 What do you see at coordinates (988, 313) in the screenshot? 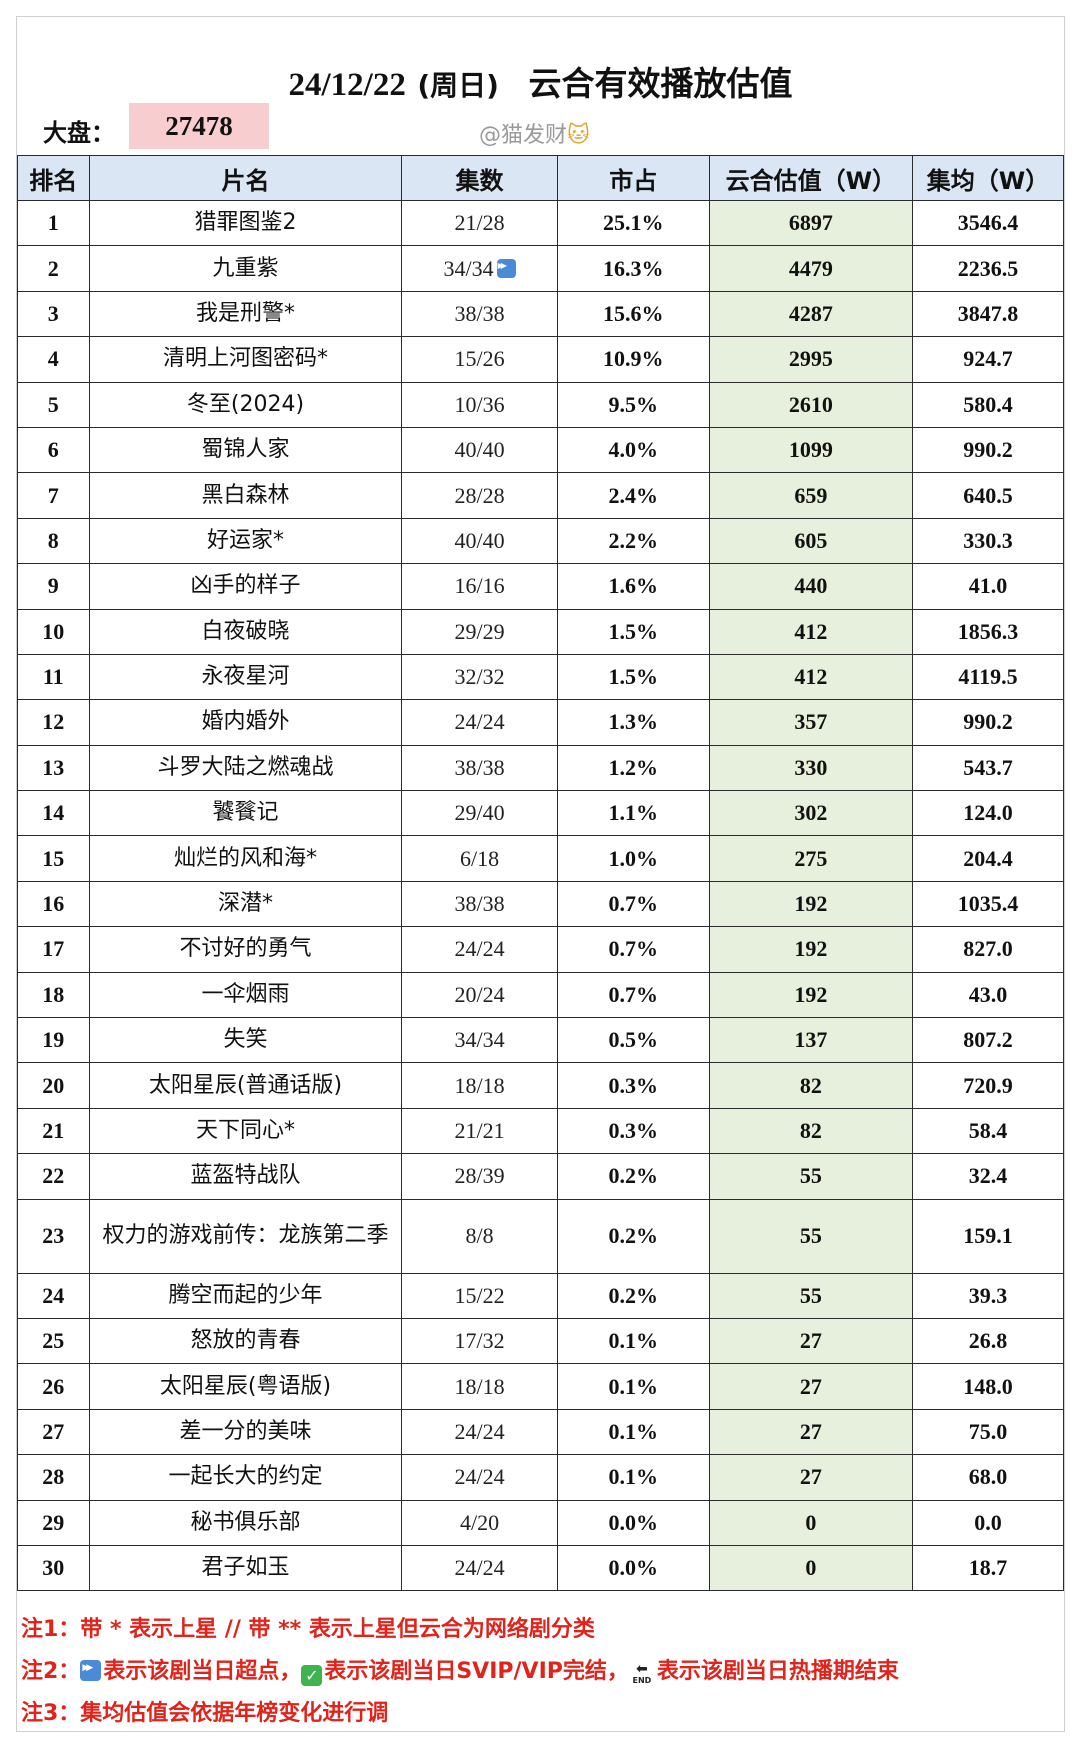
I see `cell-average-text: 3847.8` at bounding box center [988, 313].